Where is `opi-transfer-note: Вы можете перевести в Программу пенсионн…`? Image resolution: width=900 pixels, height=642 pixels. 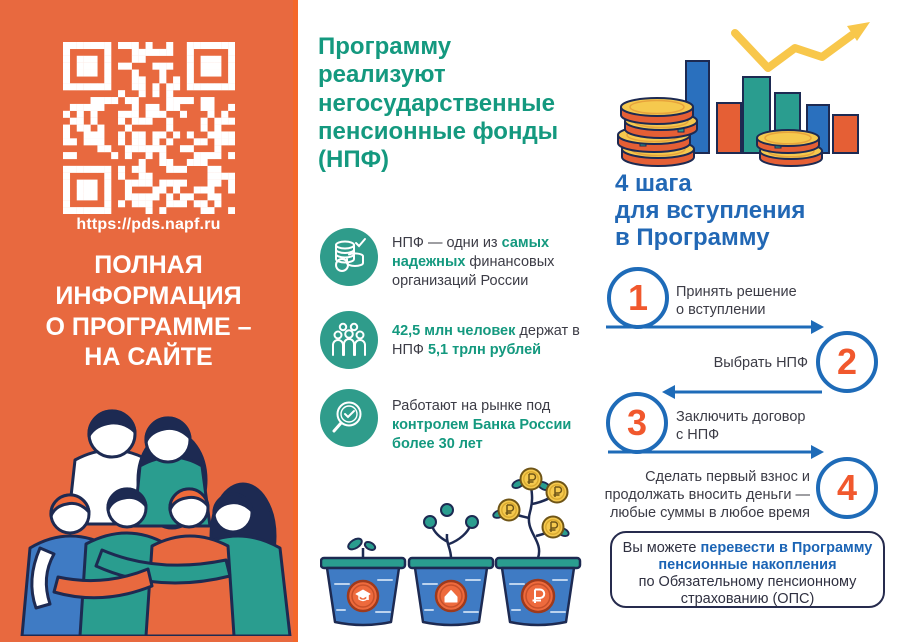
opi-transfer-note: Вы можете перевести в Программу пенсионн… is located at coordinates (747, 569).